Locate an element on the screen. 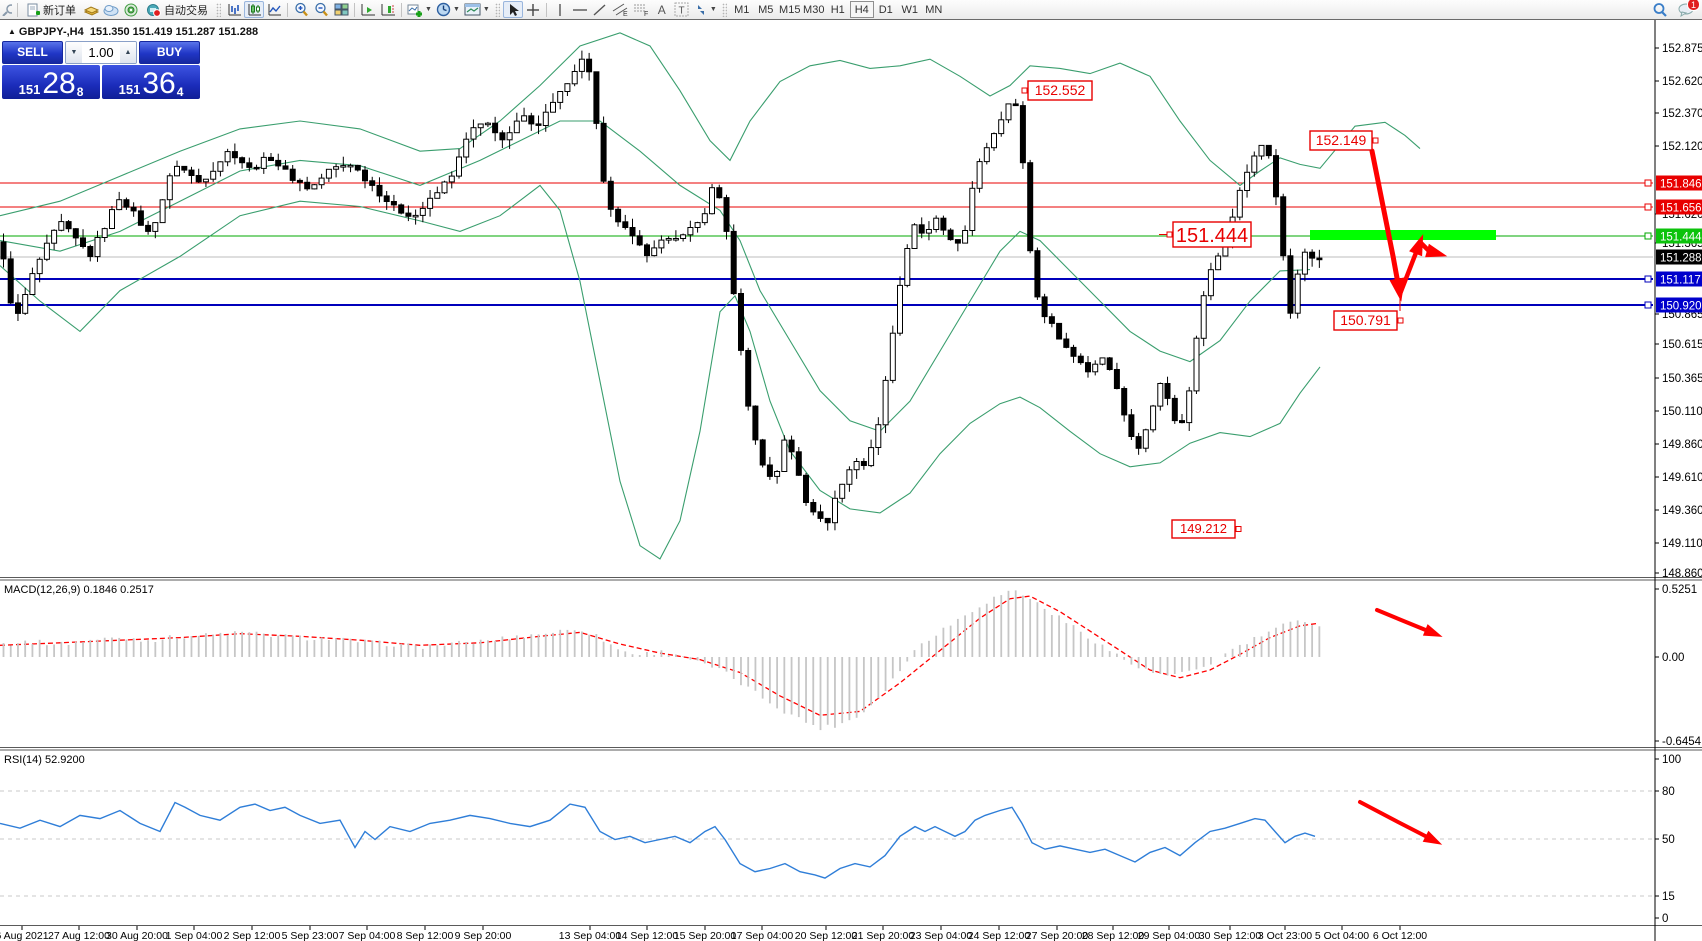  market-watch-button is located at coordinates (111, 9).